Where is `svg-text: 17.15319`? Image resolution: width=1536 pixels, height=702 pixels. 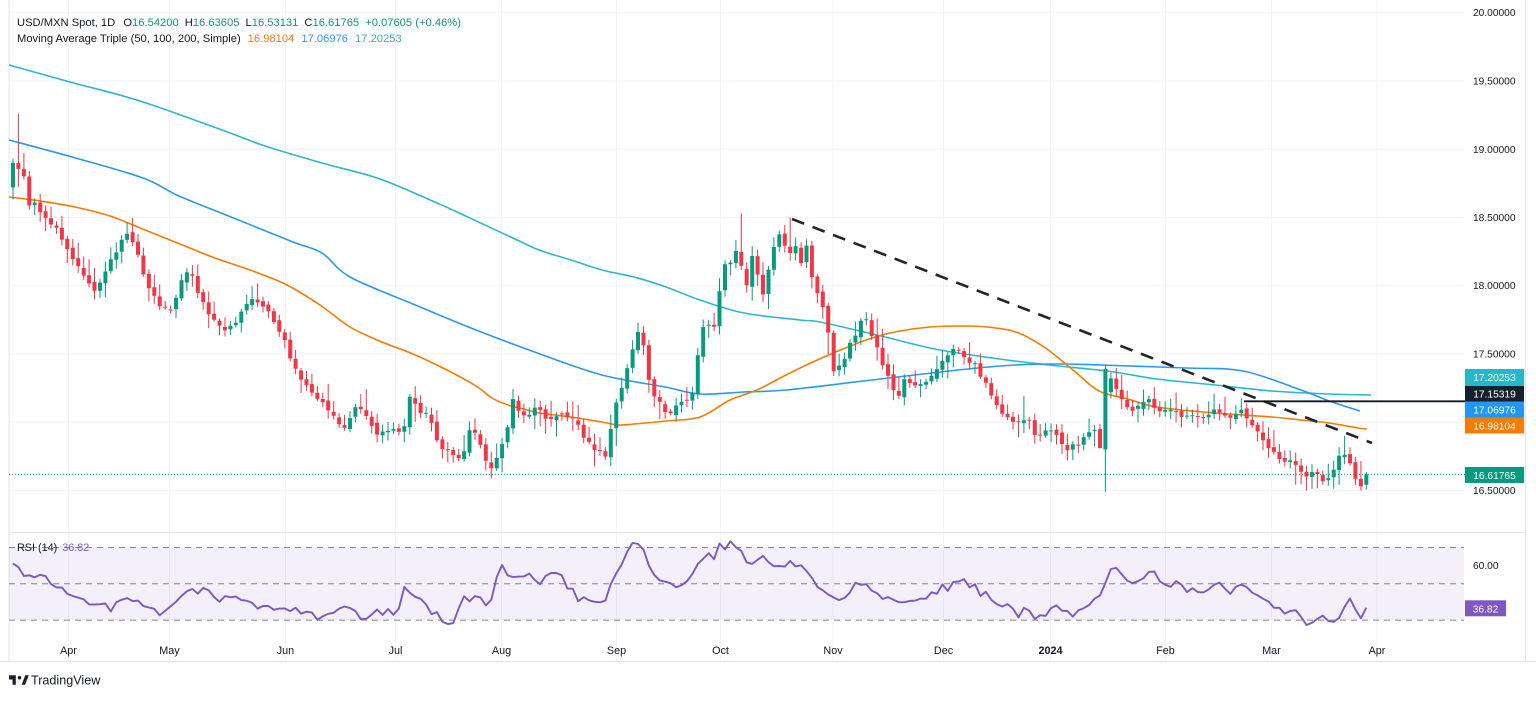 svg-text: 17.15319 is located at coordinates (1494, 395).